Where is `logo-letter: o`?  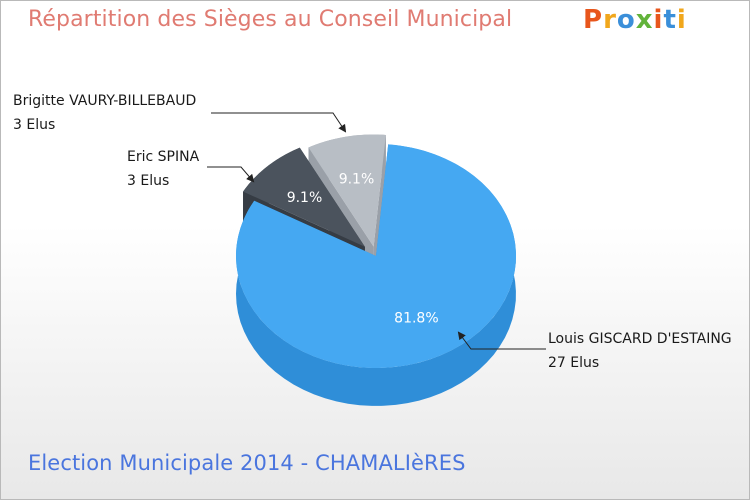
logo-letter: o is located at coordinates (626, 20).